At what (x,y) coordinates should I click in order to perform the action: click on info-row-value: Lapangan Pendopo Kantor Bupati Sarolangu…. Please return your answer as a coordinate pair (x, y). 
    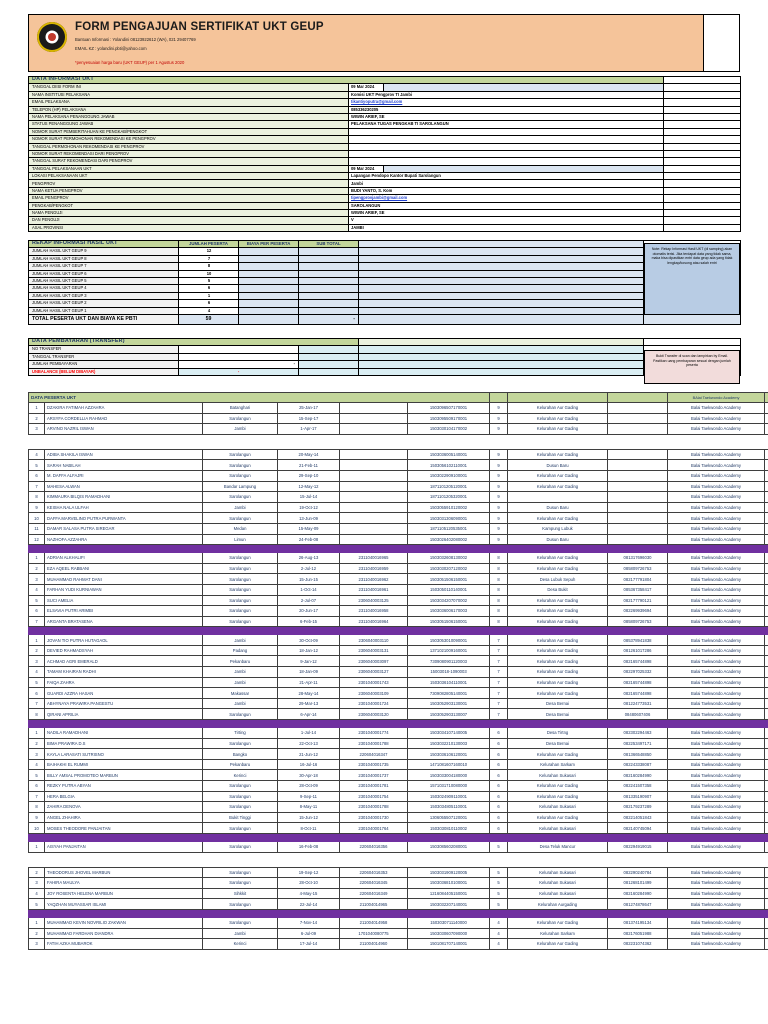
    Looking at the image, I should click on (506, 176).